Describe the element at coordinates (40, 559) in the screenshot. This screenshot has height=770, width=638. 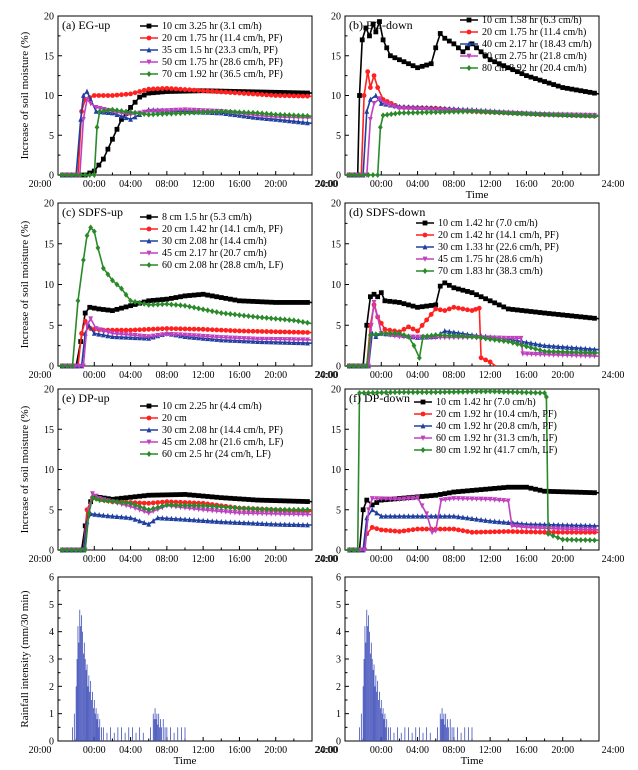
I see `x-tick-label: 20:00` at that location.